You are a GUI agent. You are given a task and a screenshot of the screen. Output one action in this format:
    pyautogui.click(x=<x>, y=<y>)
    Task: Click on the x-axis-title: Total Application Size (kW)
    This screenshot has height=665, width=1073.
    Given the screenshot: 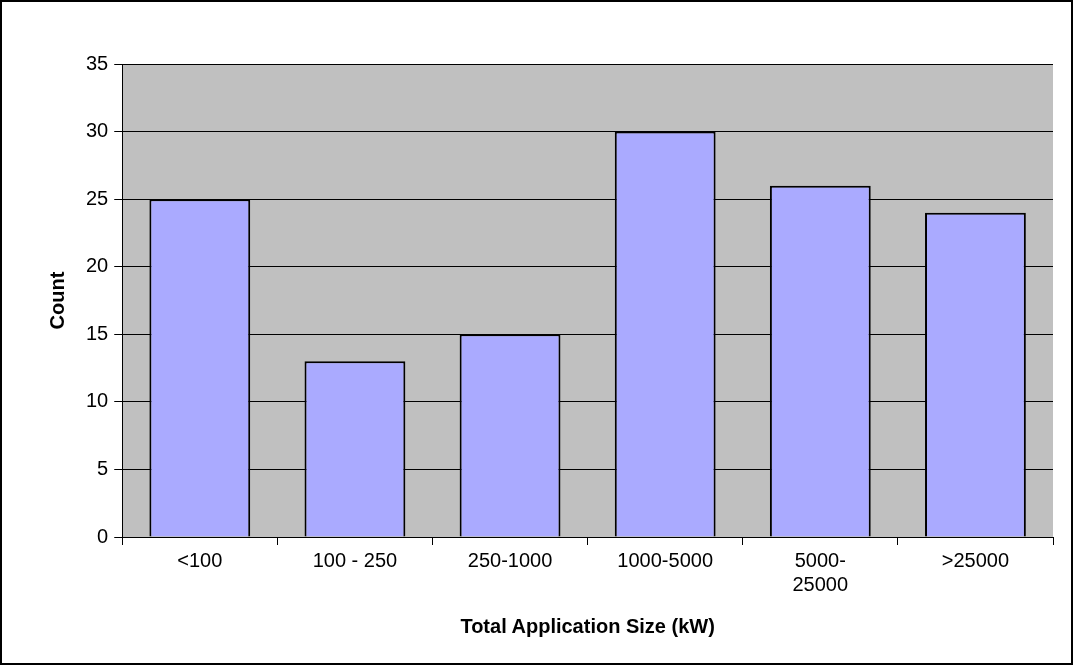 What is the action you would take?
    pyautogui.click(x=587, y=625)
    